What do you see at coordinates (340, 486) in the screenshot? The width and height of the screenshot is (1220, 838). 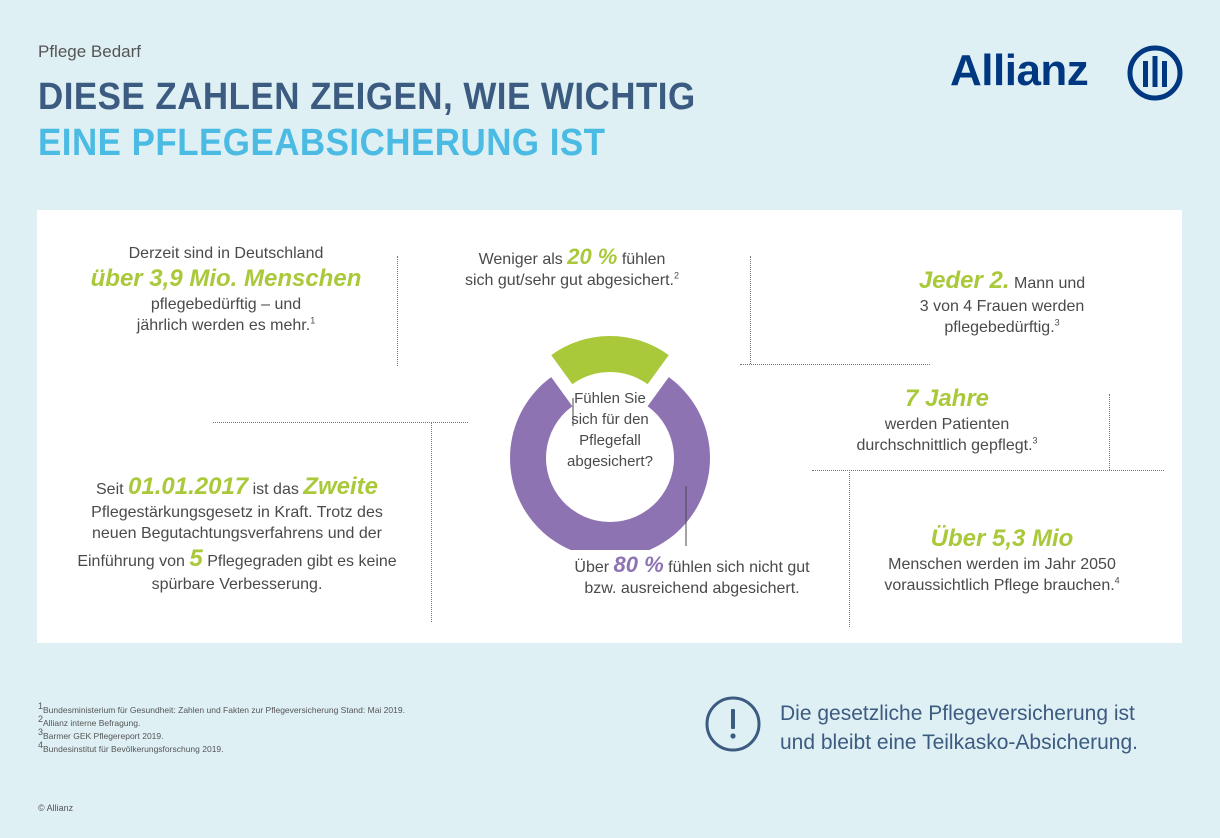 I see `fact-law-highlight: Zweite` at bounding box center [340, 486].